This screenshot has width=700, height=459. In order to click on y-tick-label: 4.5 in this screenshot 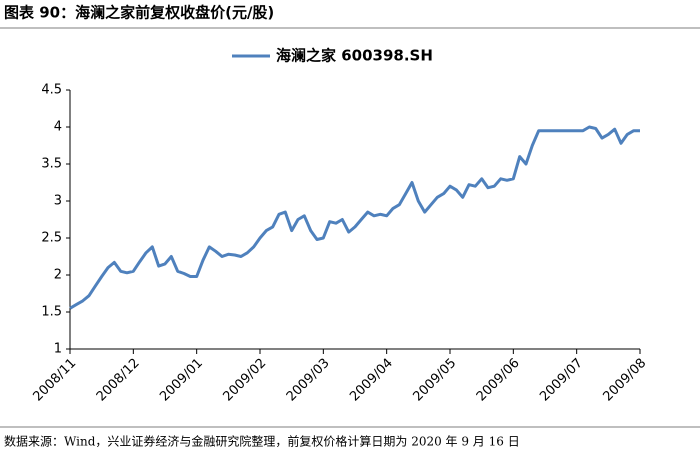, I will do `click(51, 90)`.